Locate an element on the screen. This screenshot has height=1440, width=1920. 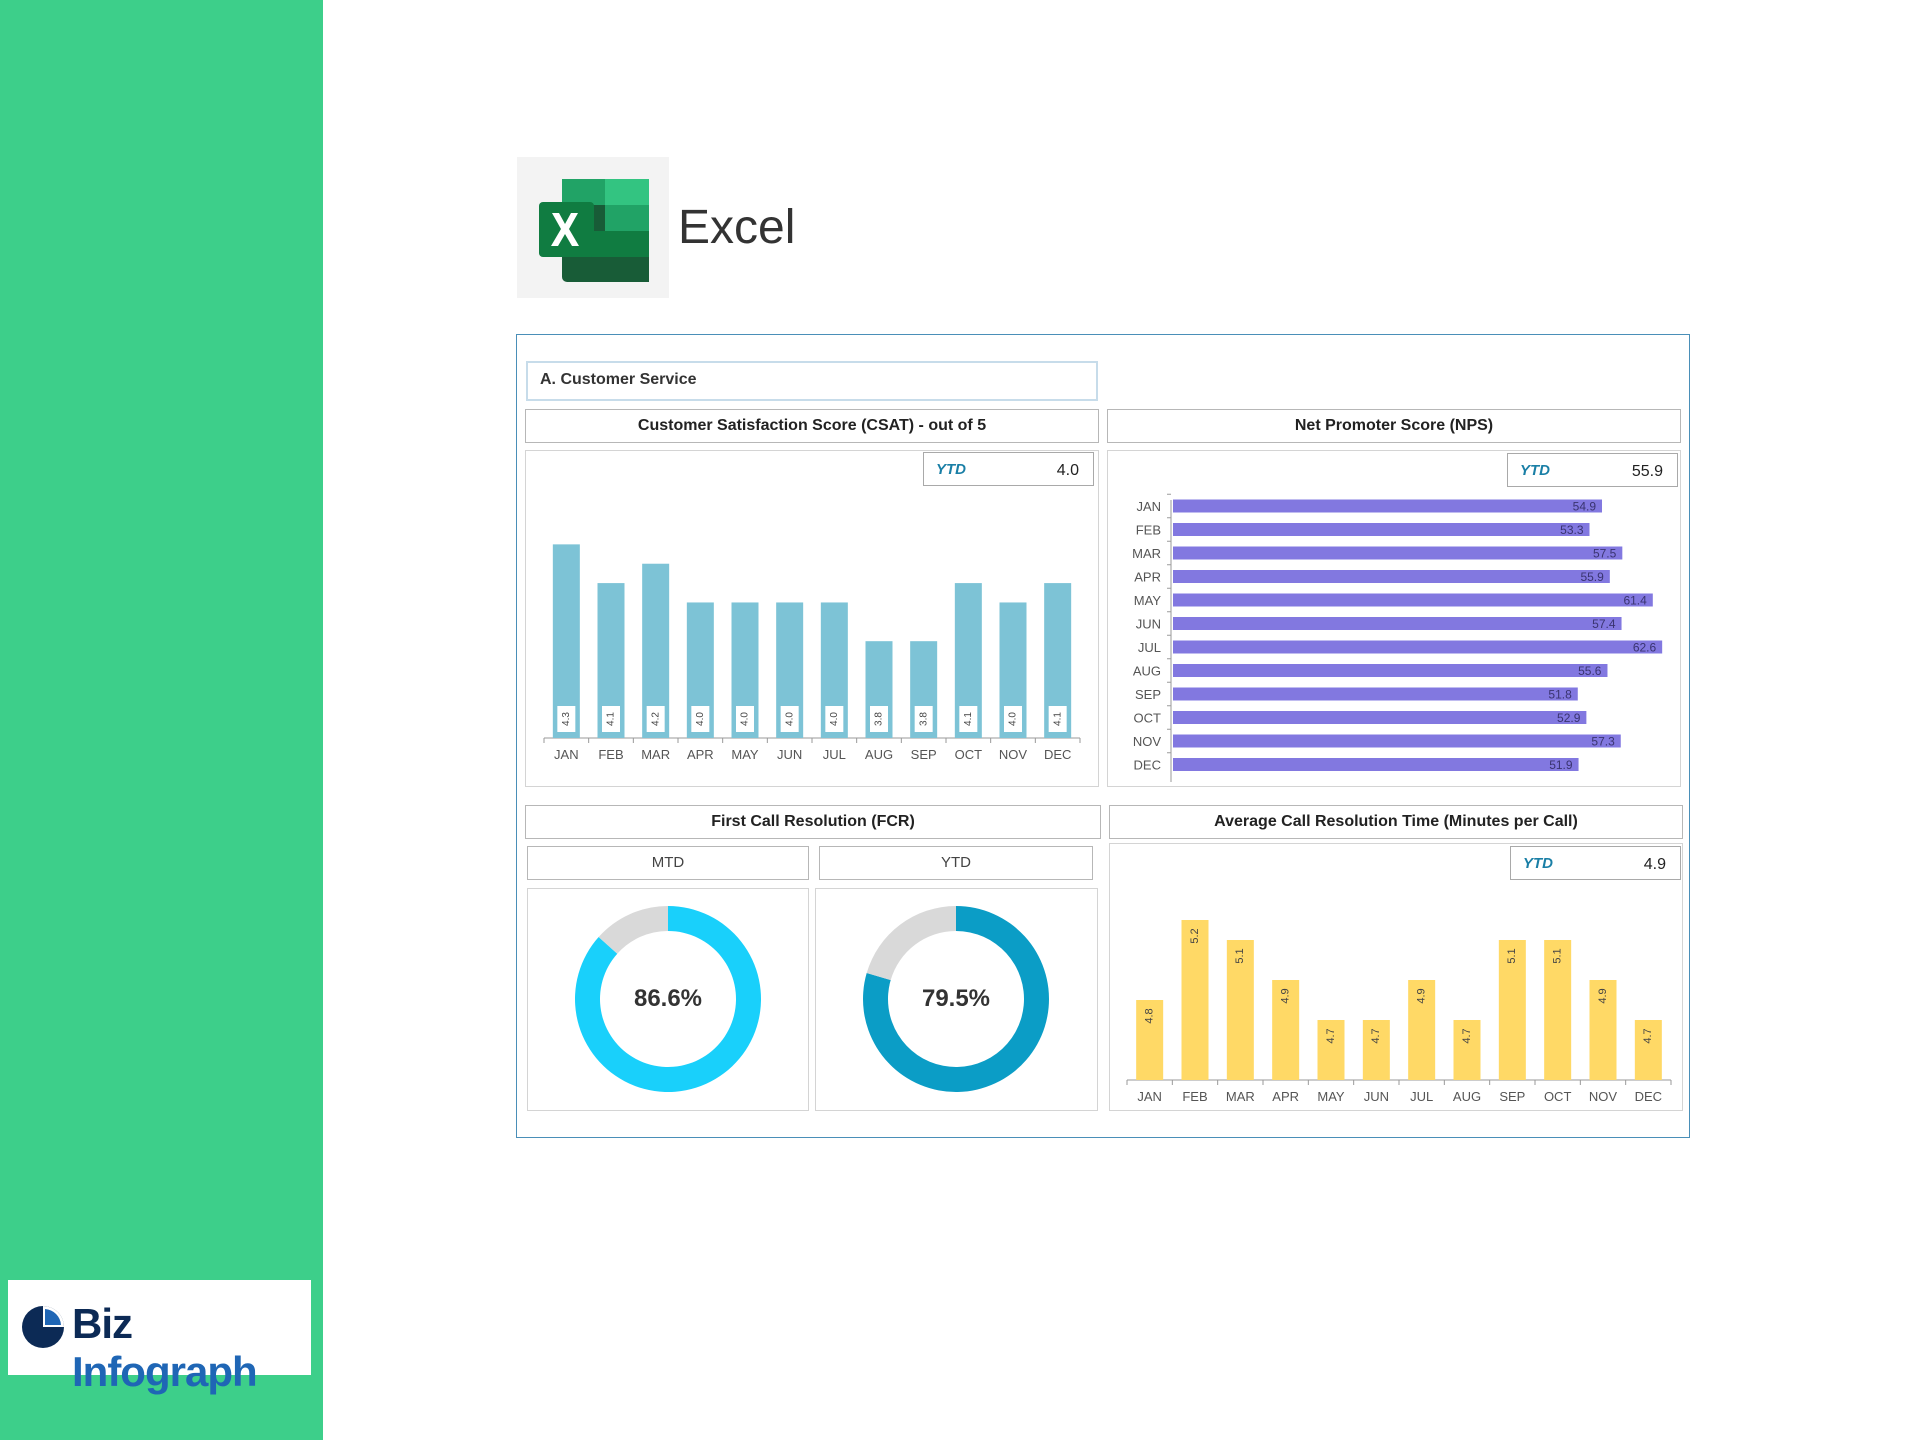
data-label: 57.4 is located at coordinates (1604, 624).